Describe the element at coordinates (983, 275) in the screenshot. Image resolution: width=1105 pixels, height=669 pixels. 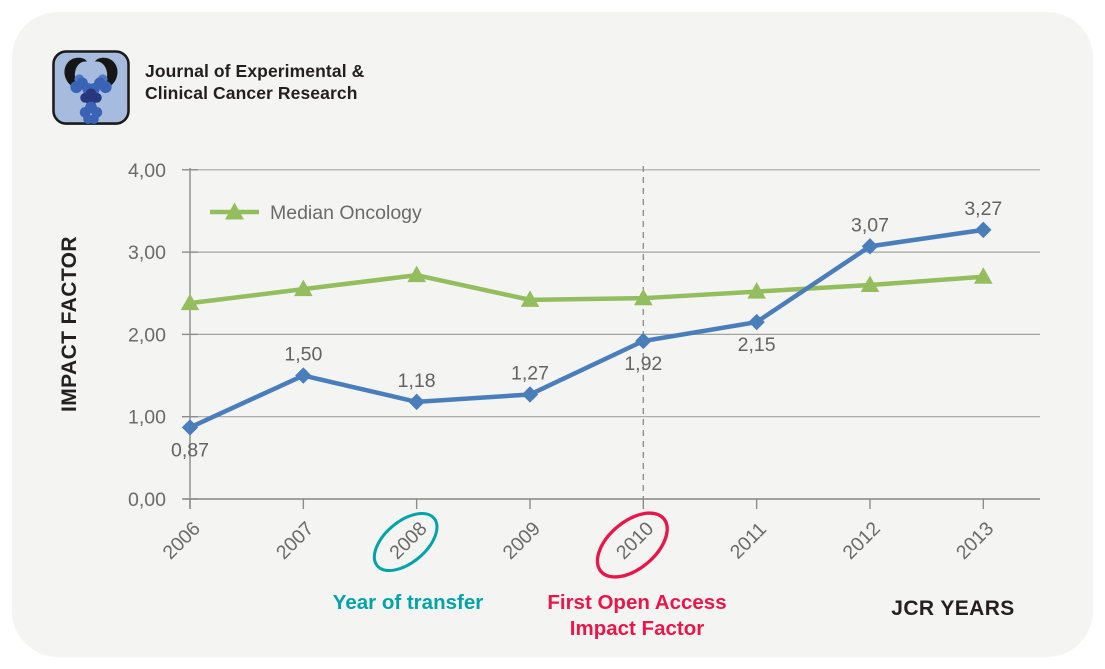
I see `median-oncology-marker-2013` at that location.